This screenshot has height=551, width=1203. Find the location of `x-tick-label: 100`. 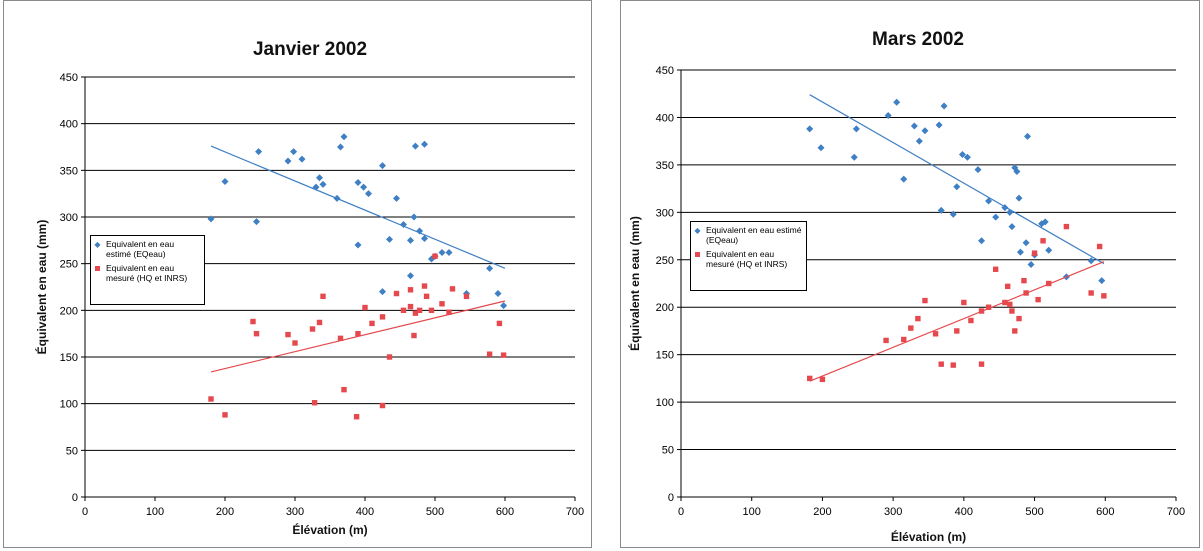

x-tick-label: 100 is located at coordinates (752, 512).